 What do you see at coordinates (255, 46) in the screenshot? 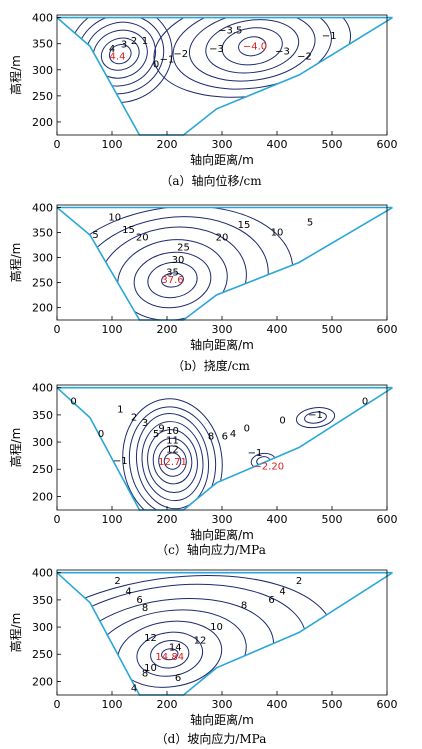
I see `extreme-value-label: −4.0` at bounding box center [255, 46].